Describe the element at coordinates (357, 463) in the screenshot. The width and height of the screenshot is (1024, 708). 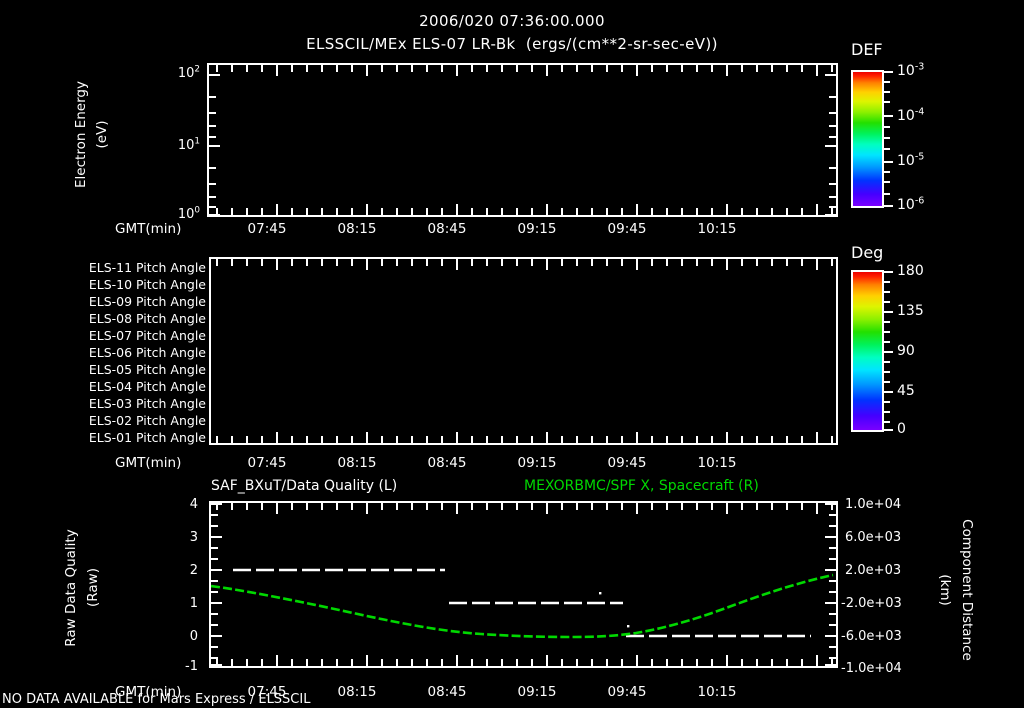
I see `panel2-xtick-label: 08:15` at that location.